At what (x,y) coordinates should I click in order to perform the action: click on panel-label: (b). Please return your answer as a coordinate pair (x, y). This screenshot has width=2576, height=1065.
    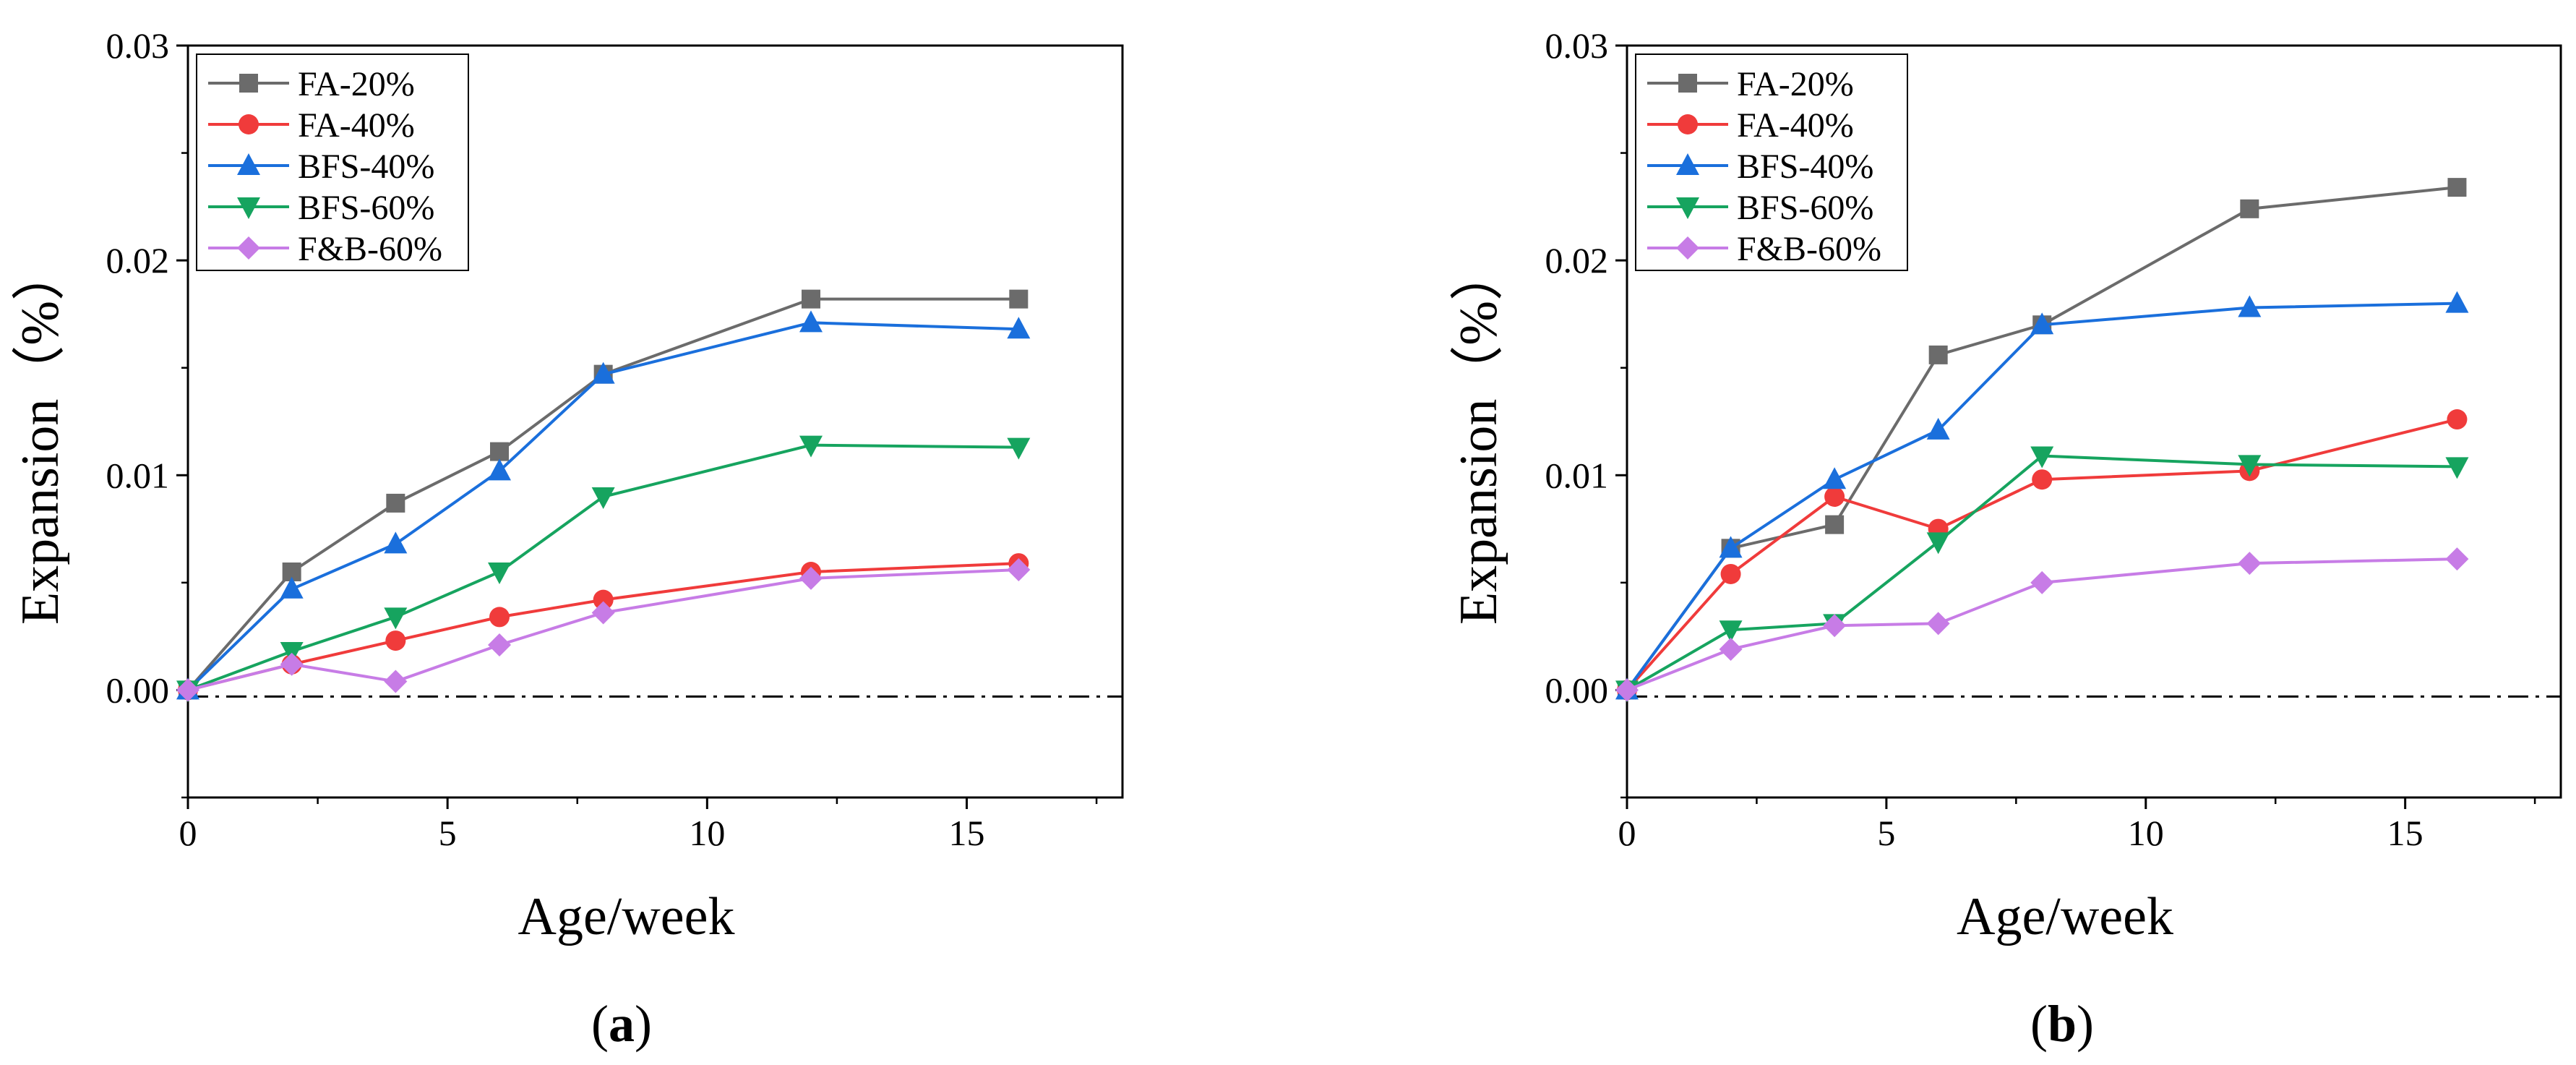
    Looking at the image, I should click on (2062, 1024).